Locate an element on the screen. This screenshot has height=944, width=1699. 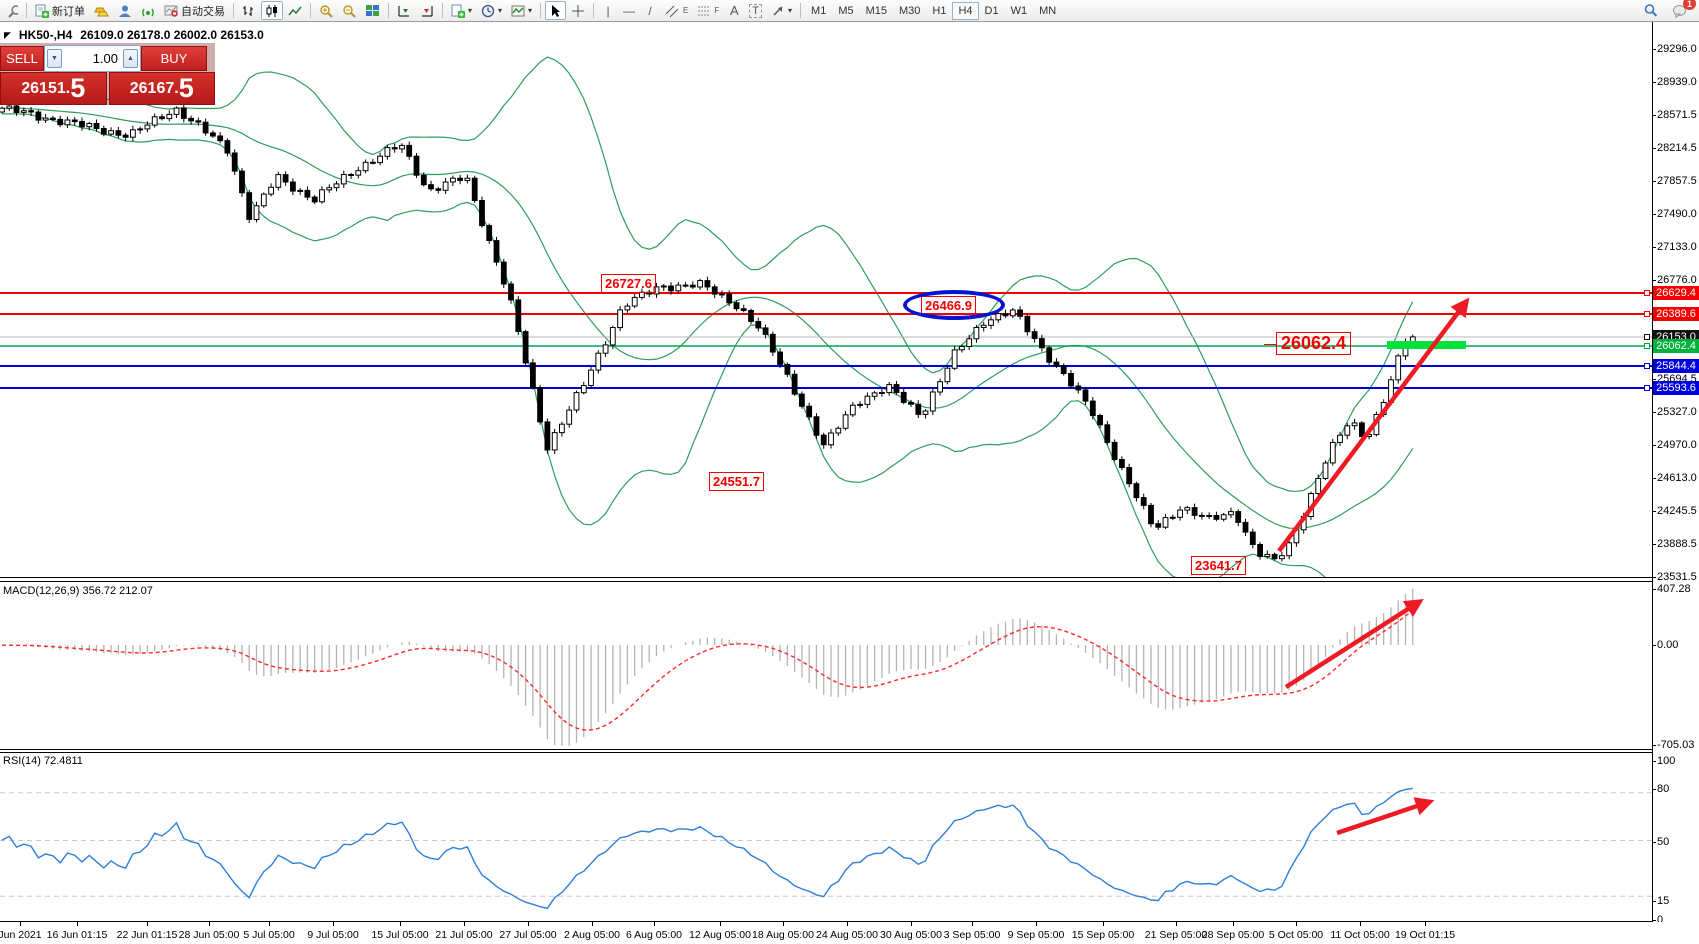
price-annotation: 23641.7 is located at coordinates (1218, 565).